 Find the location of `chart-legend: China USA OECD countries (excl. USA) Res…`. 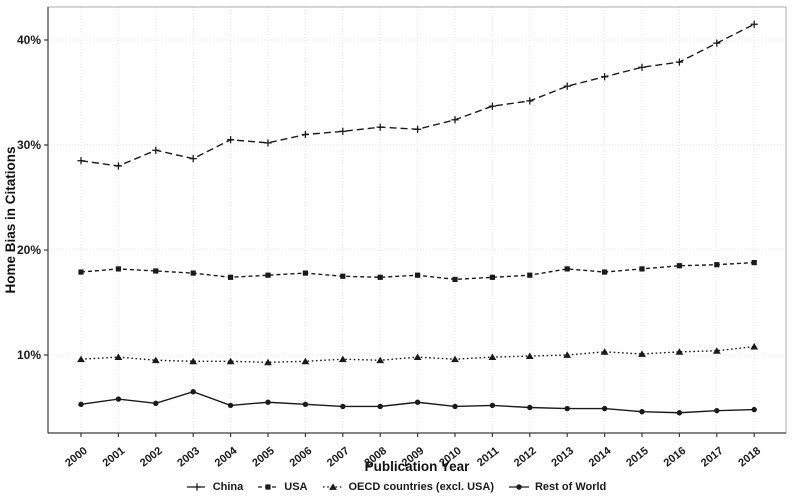

chart-legend: China USA OECD countries (excl. USA) Res… is located at coordinates (396, 487).